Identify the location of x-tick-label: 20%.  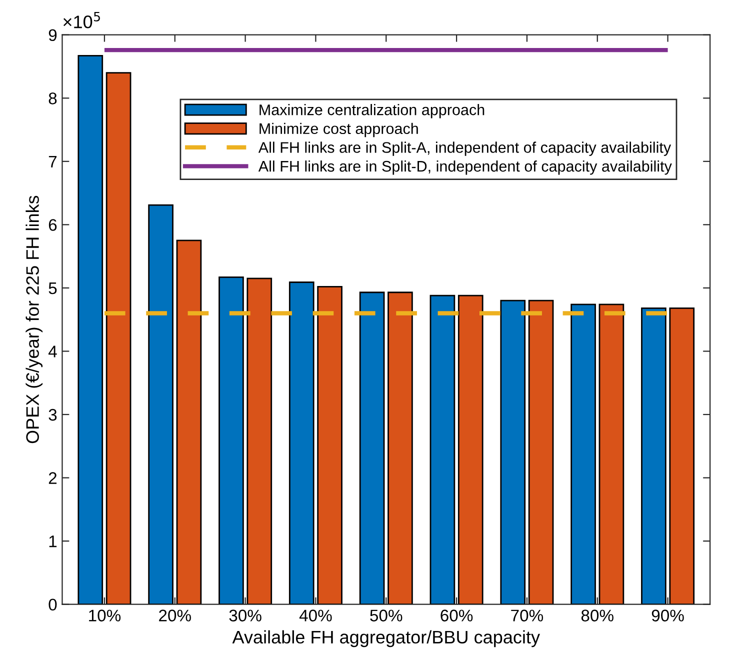
(175, 616).